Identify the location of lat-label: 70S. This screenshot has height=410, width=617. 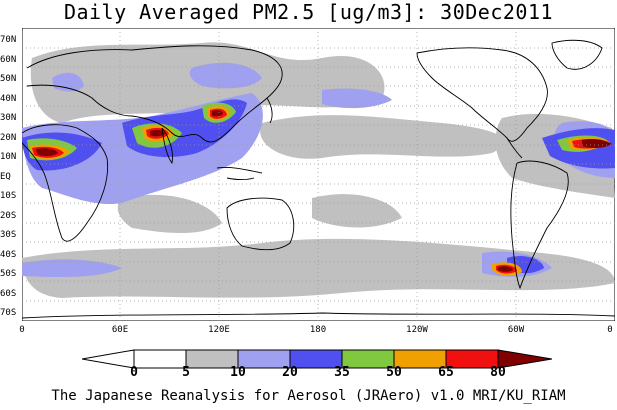
(8, 313).